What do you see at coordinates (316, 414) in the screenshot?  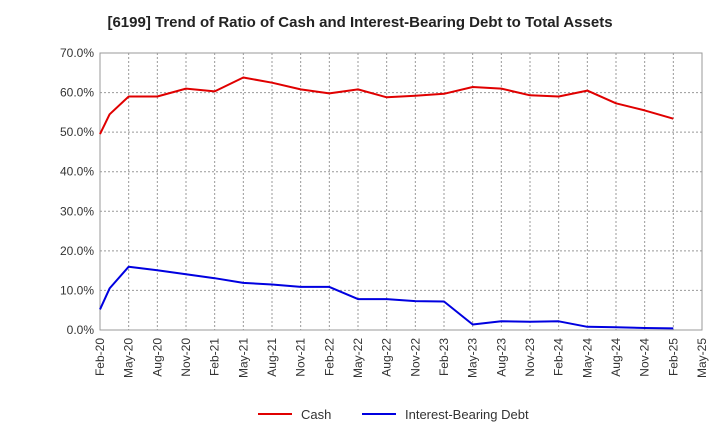 I see `legend-label: Cash` at bounding box center [316, 414].